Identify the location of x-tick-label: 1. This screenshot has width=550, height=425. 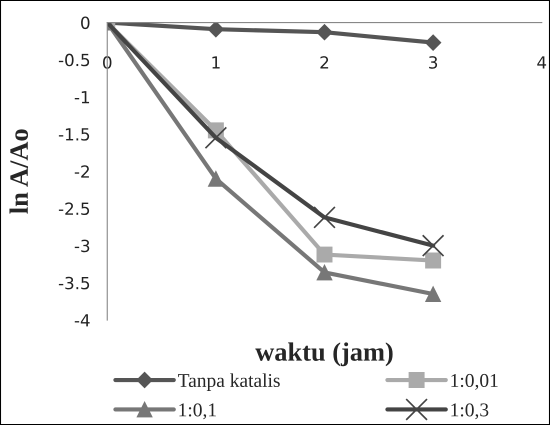
(216, 62).